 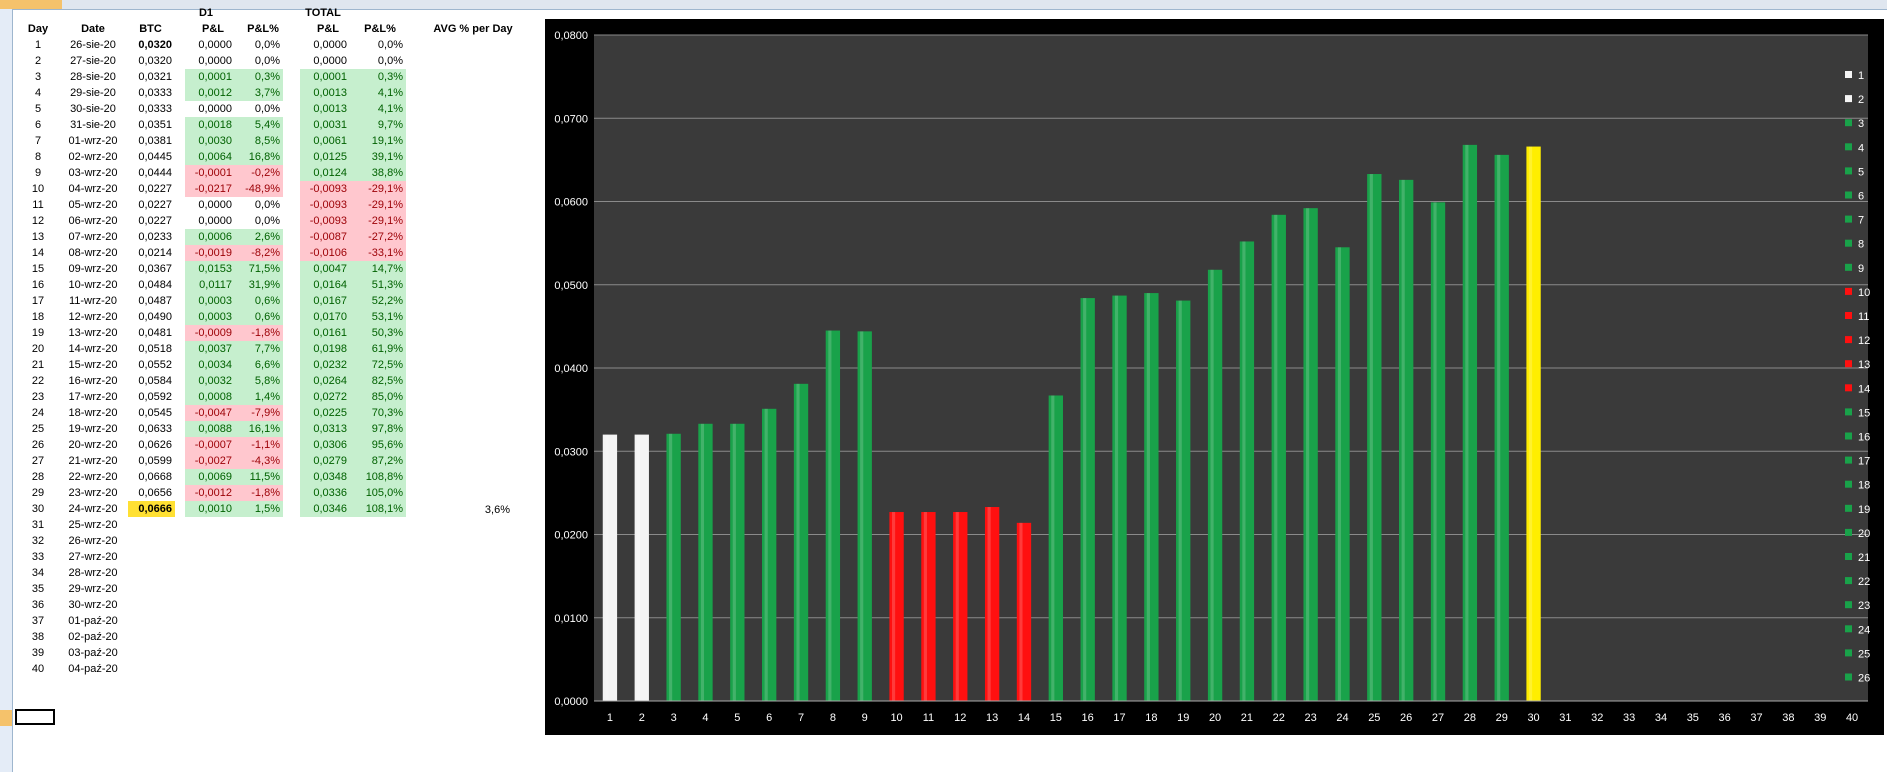 What do you see at coordinates (93, 45) in the screenshot?
I see `date-cell: 26-sie-20` at bounding box center [93, 45].